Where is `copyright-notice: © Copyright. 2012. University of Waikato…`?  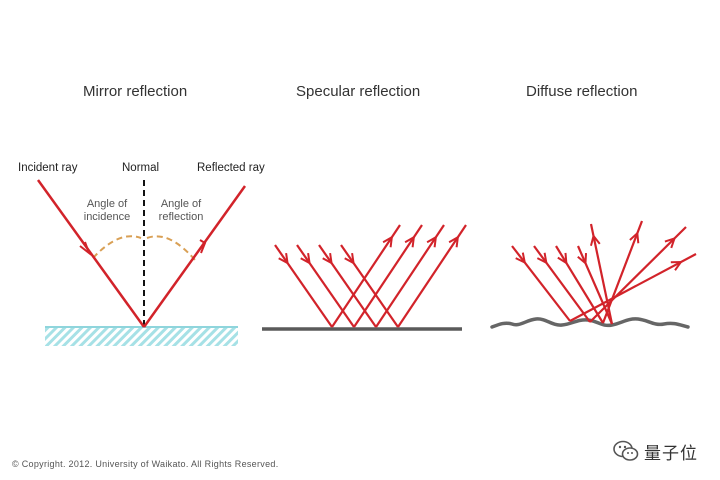
copyright-notice: © Copyright. 2012. University of Waikato… is located at coordinates (145, 464).